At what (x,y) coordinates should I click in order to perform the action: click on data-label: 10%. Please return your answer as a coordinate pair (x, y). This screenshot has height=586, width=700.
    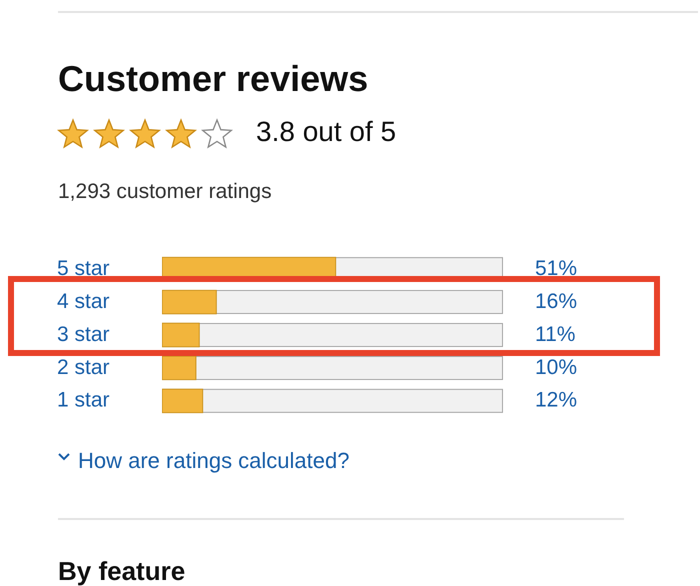
    Looking at the image, I should click on (556, 367).